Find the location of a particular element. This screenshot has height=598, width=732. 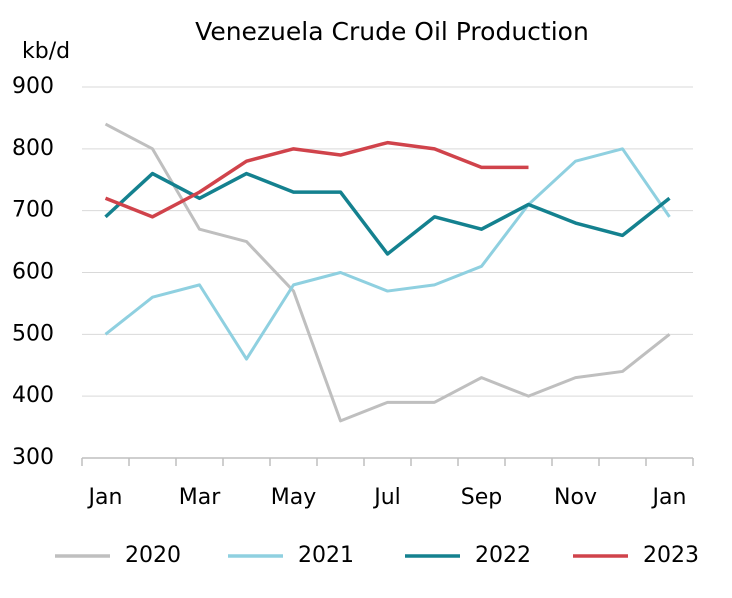

legend-label: 2020 is located at coordinates (153, 555).